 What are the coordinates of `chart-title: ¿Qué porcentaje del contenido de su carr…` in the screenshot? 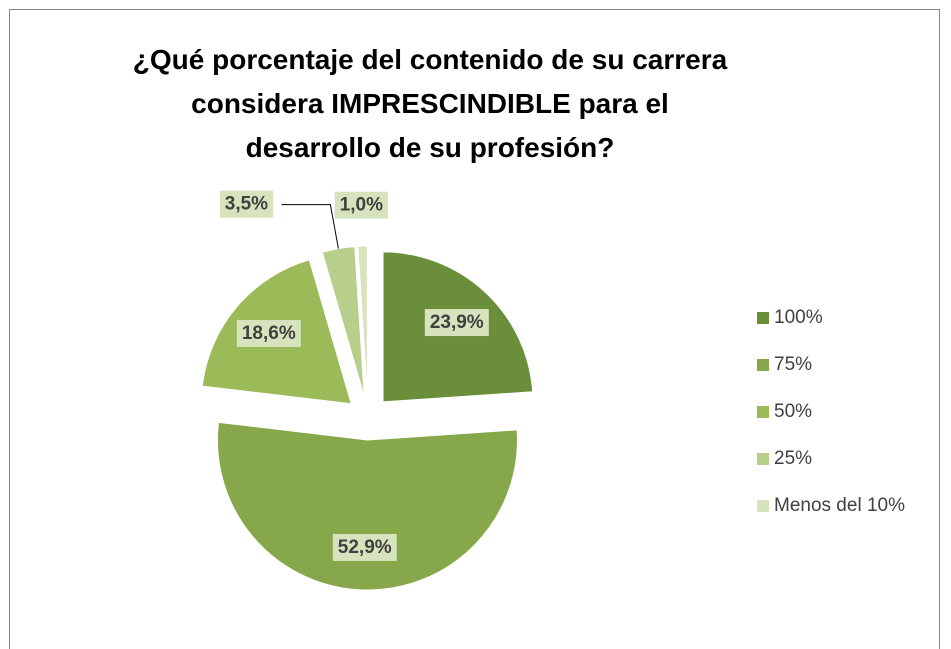 It's located at (430, 103).